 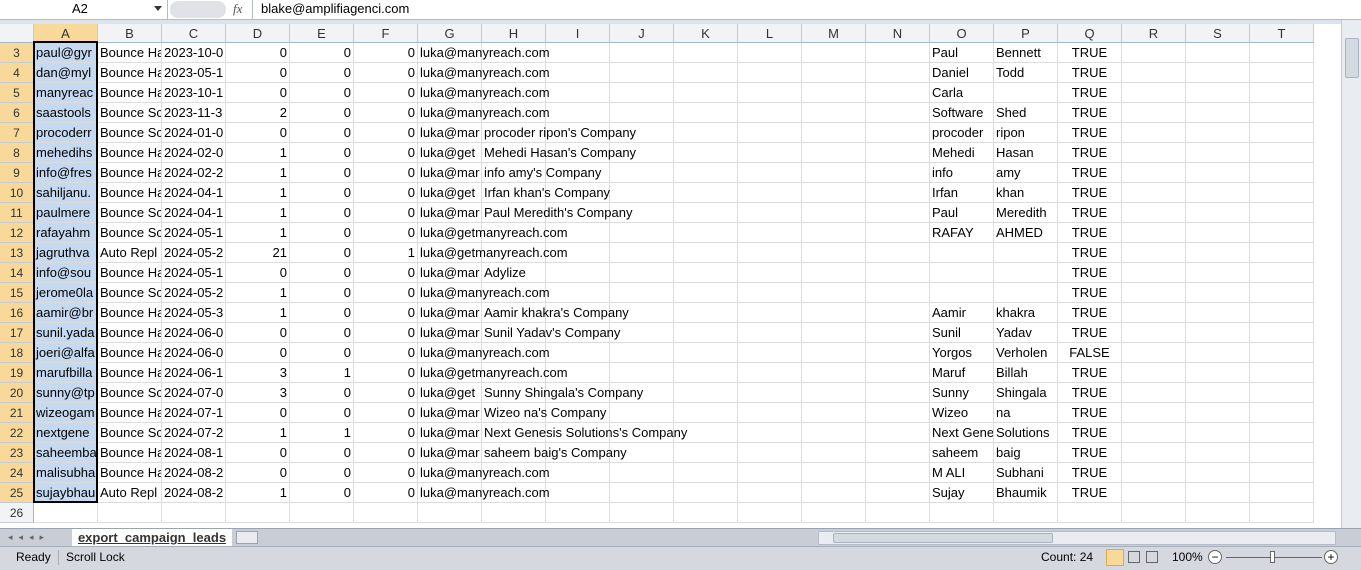 What do you see at coordinates (680, 10) in the screenshot?
I see `formula-bar: A2 fx blake@amplifiagenci.com` at bounding box center [680, 10].